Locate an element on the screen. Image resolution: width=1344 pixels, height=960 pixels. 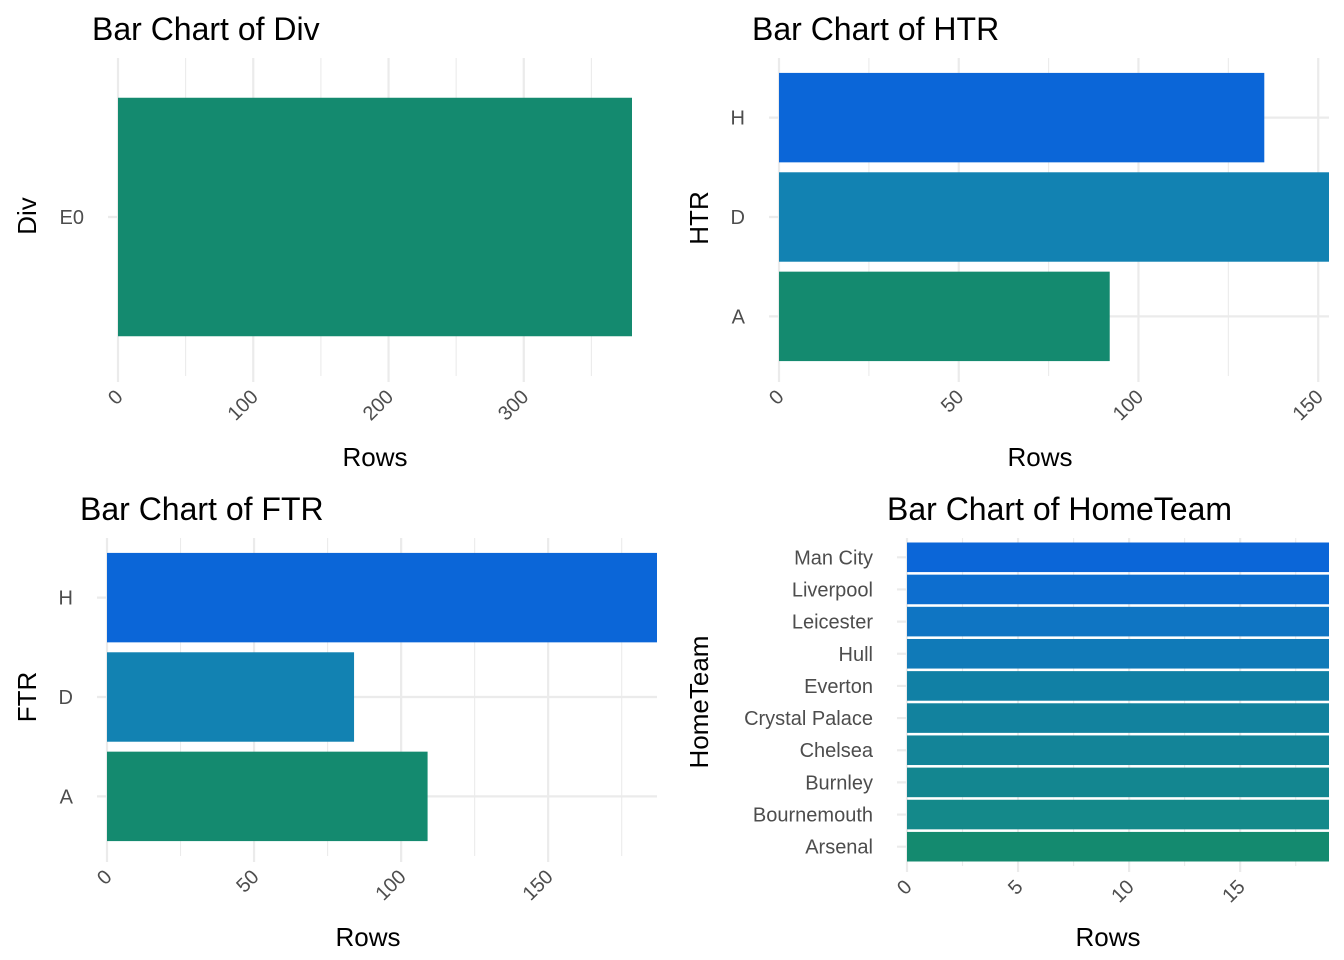
chart-title: Bar Chart of HomeTeam is located at coordinates (1059, 509).